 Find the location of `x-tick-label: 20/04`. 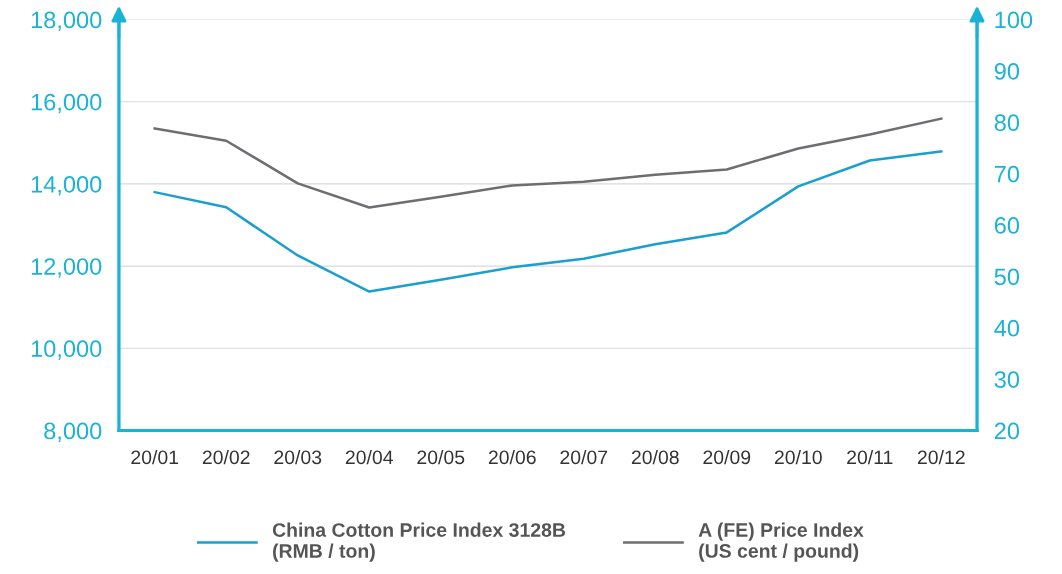

x-tick-label: 20/04 is located at coordinates (369, 457).